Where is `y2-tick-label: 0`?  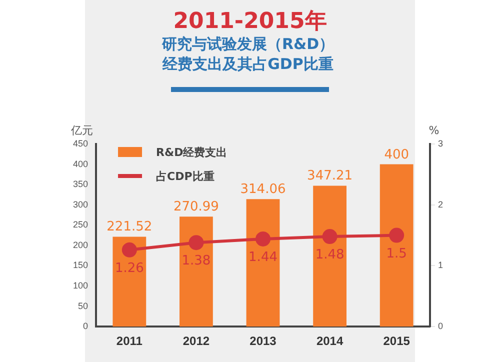 y2-tick-label: 0 is located at coordinates (441, 326).